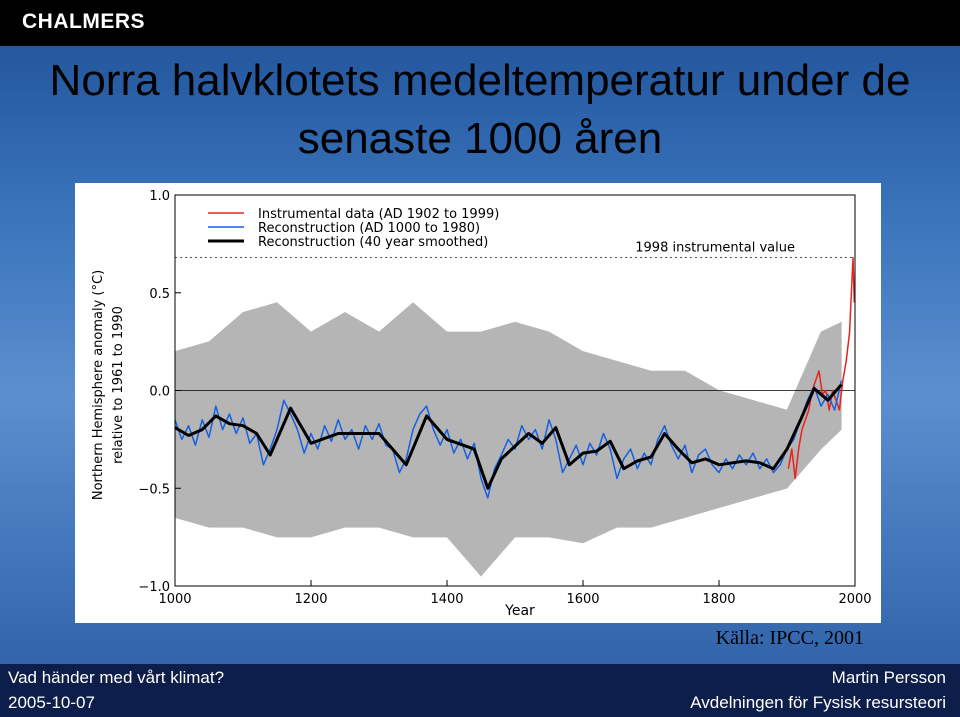 This screenshot has height=717, width=960. Describe the element at coordinates (98, 385) in the screenshot. I see `y-axis-label: Northern Hemisphere anomaly (°C)` at that location.